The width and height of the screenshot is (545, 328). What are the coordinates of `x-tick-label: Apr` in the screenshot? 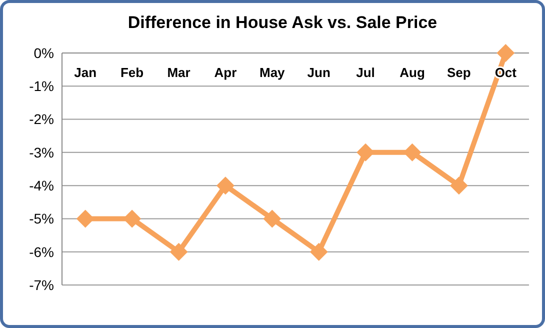 It's located at (225, 72).